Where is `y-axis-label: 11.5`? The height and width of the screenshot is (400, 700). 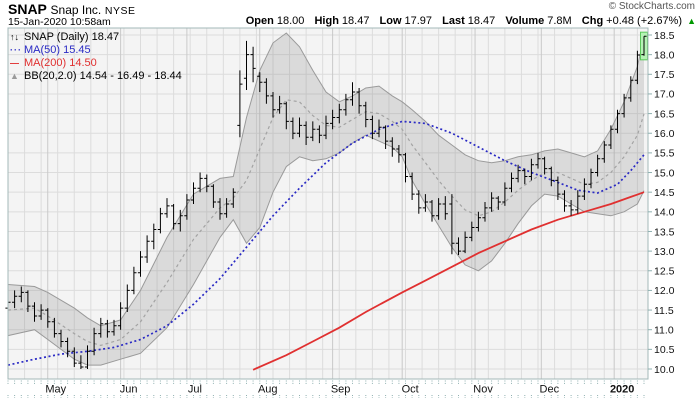 y-axis-label: 11.5 is located at coordinates (664, 311).